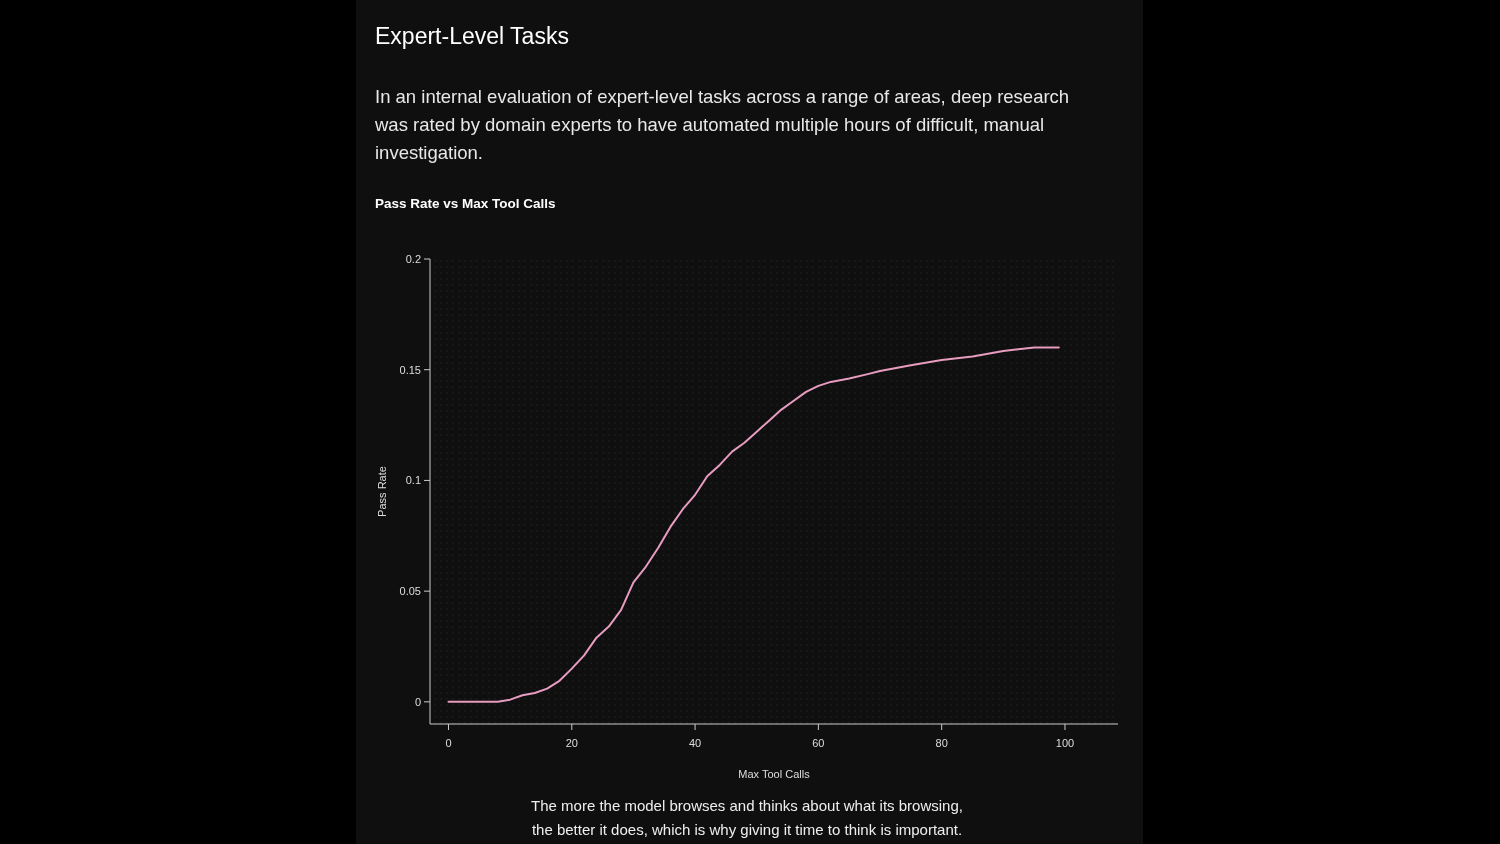 Image resolution: width=1500 pixels, height=844 pixels. Describe the element at coordinates (413, 258) in the screenshot. I see `y-tick-label: 0.2` at that location.